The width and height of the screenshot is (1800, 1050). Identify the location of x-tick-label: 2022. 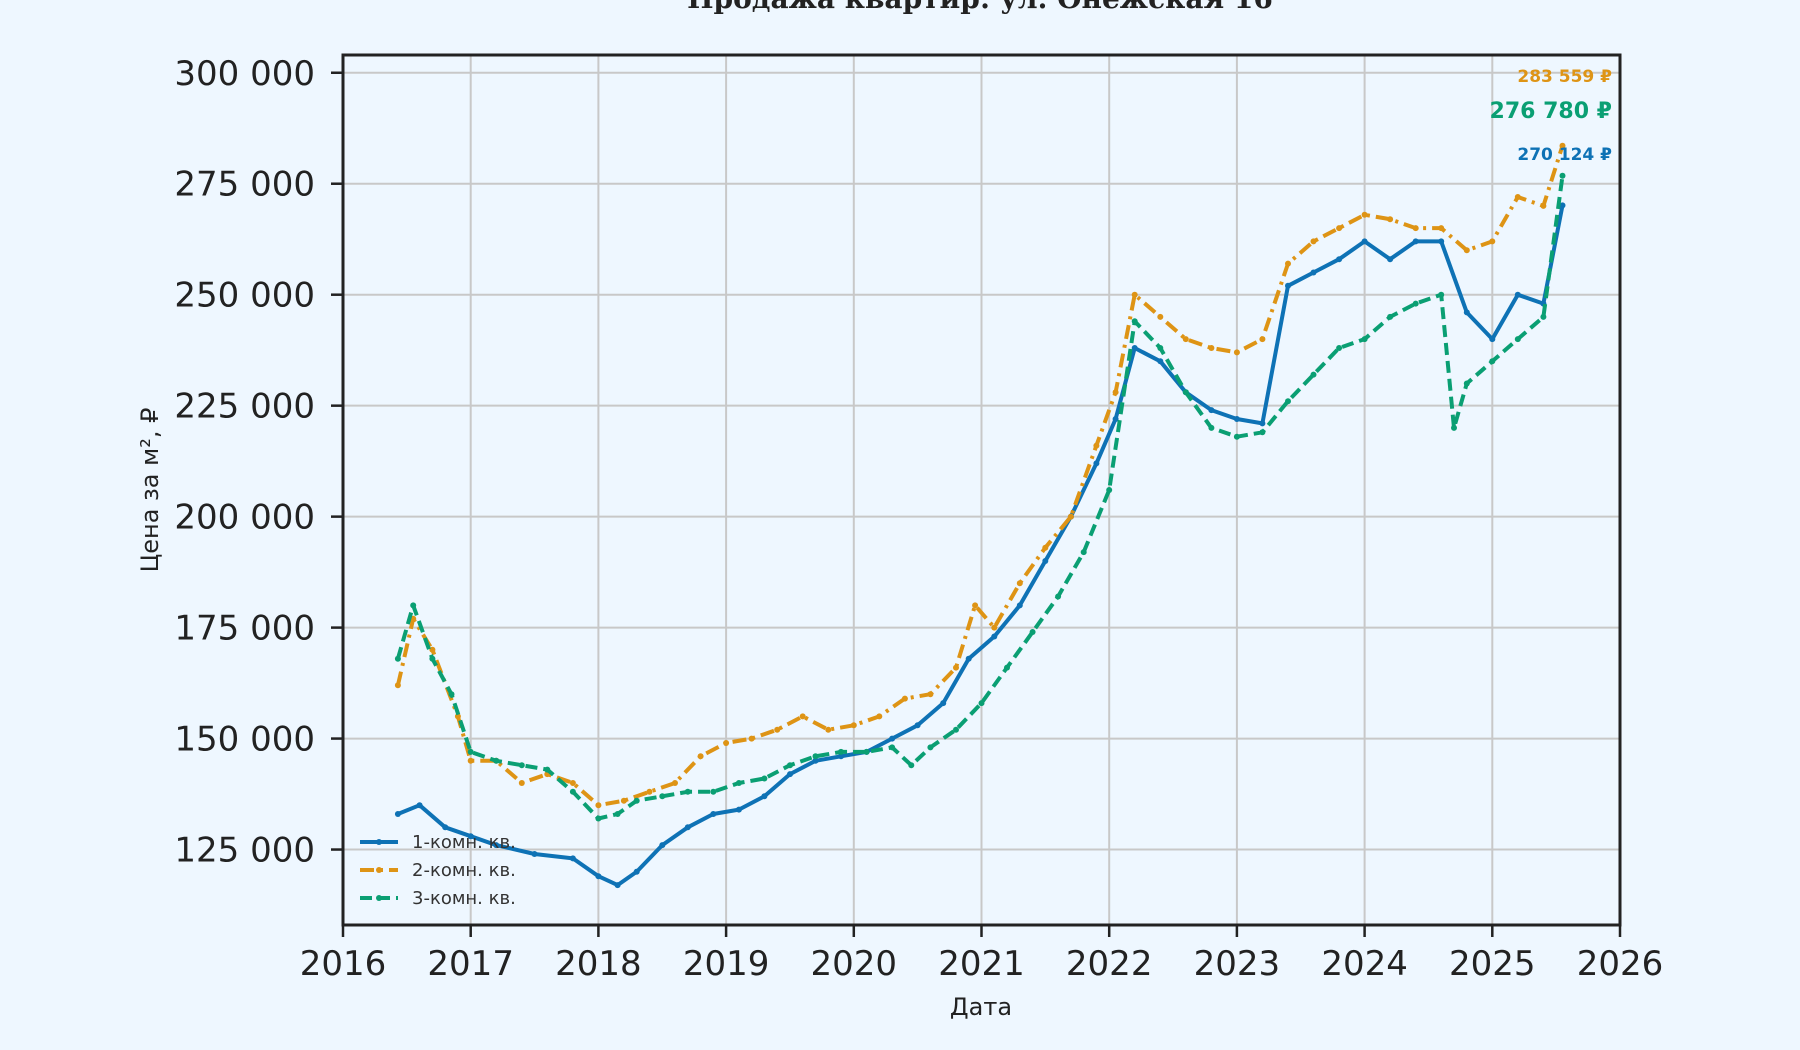
(1109, 964).